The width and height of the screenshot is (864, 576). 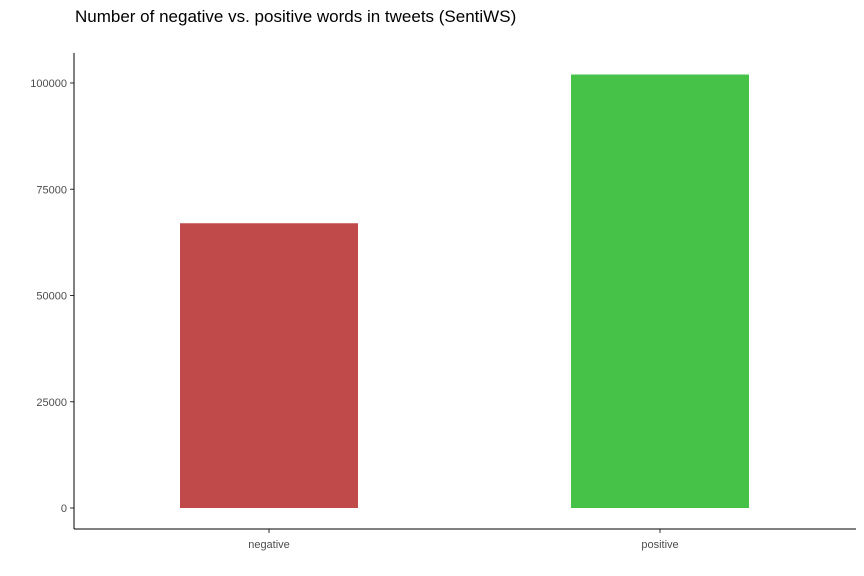 I want to click on y-tick-label: 50000, so click(x=51, y=297).